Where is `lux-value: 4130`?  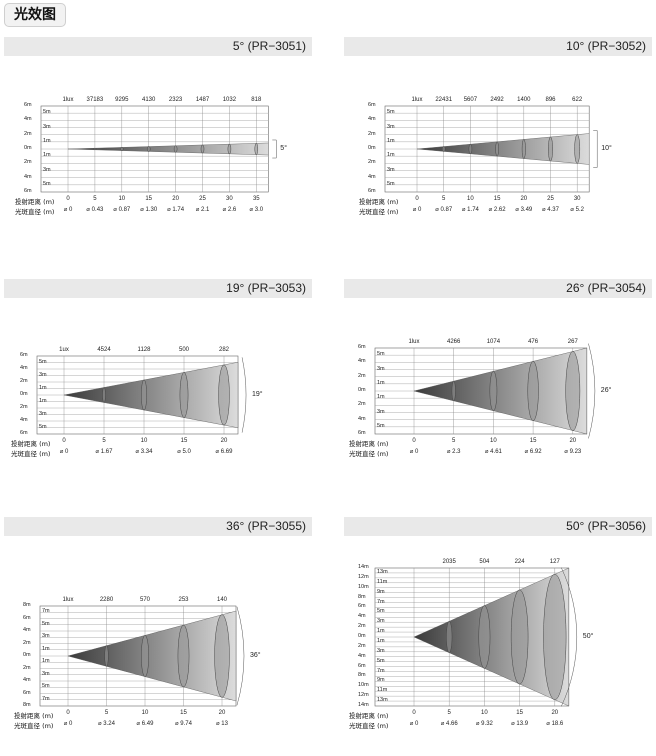
lux-value: 4130 is located at coordinates (149, 100).